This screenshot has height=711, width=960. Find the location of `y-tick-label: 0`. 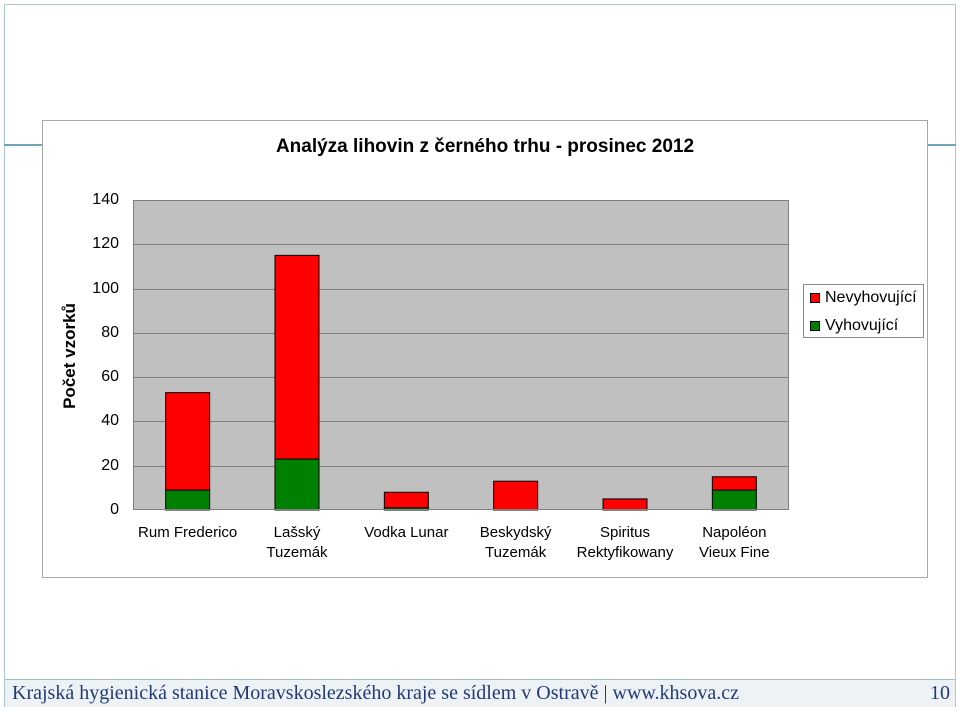

y-tick-label: 0 is located at coordinates (114, 509).